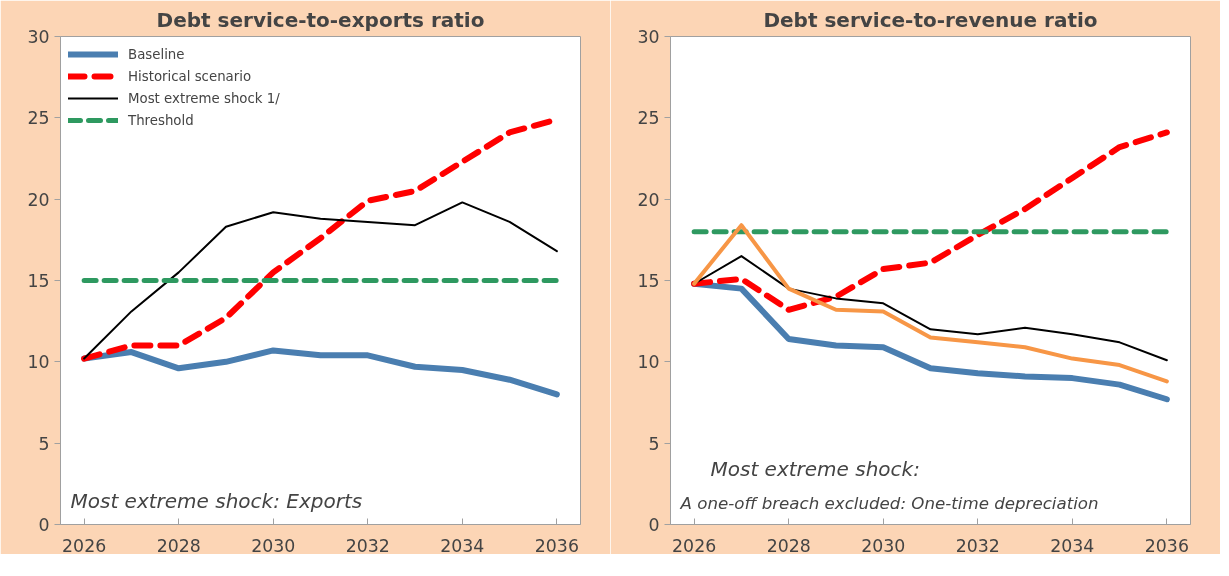 This screenshot has height=576, width=1229. I want to click on legend-label: Threshold, so click(161, 120).